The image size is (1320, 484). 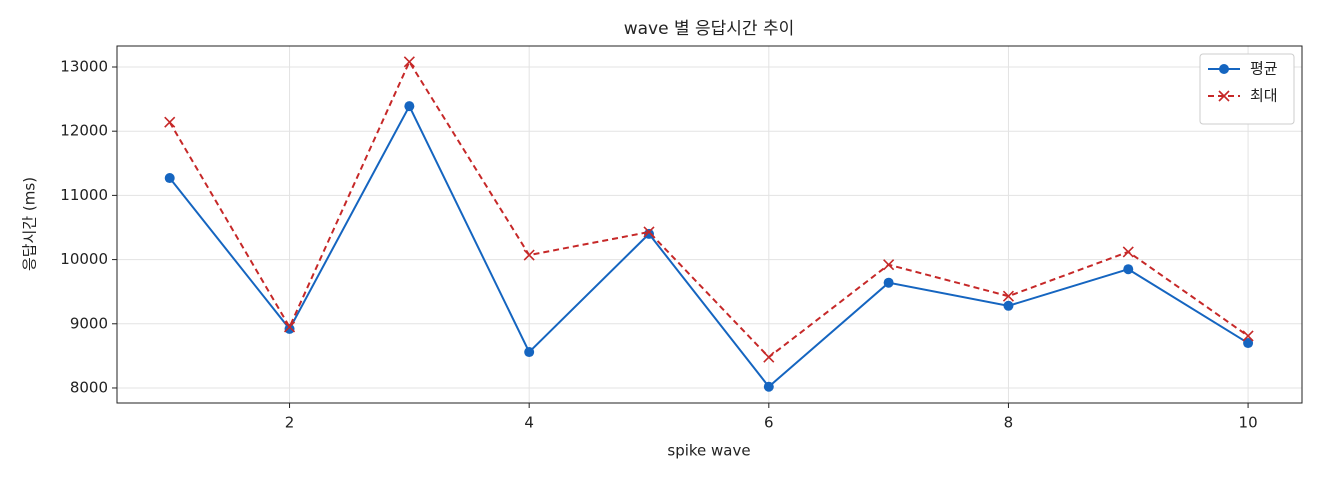 What do you see at coordinates (709, 29) in the screenshot?
I see `chart-title: wave 별 응답시간 추이` at bounding box center [709, 29].